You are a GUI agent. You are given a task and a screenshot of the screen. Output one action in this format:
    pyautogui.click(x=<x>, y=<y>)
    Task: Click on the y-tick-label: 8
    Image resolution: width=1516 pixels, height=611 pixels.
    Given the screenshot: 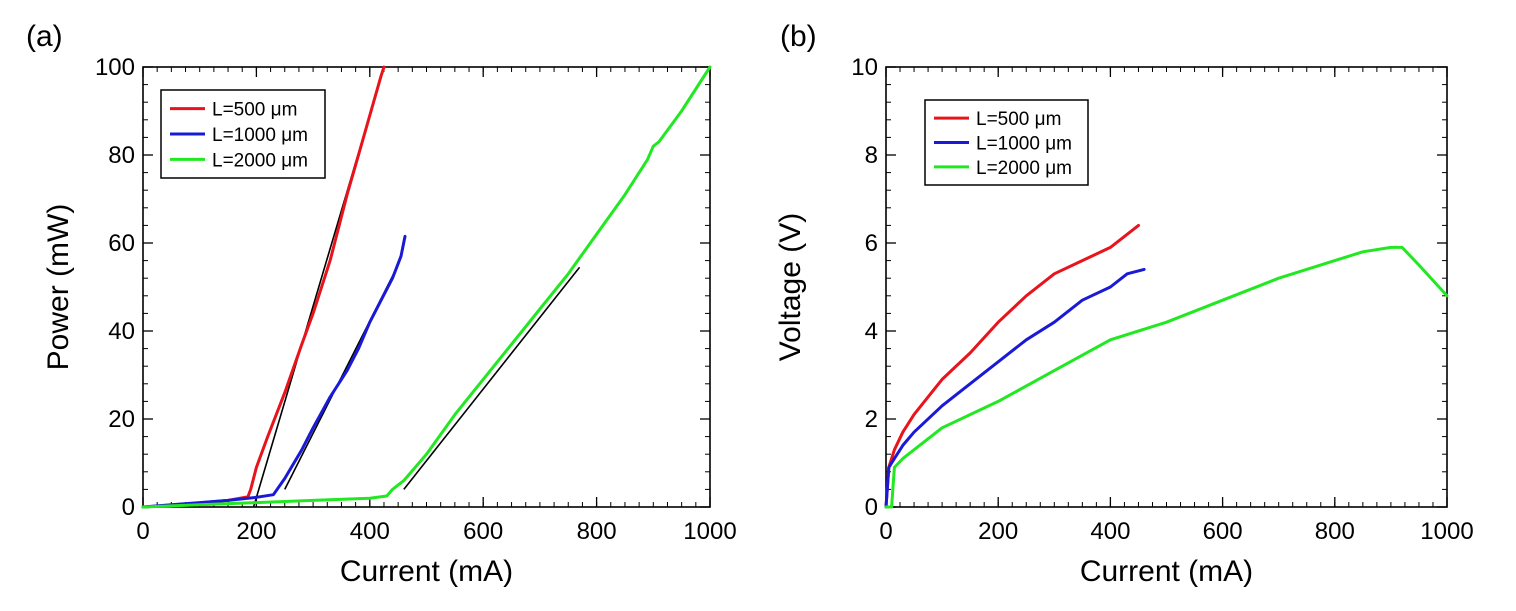 What is the action you would take?
    pyautogui.click(x=871, y=155)
    